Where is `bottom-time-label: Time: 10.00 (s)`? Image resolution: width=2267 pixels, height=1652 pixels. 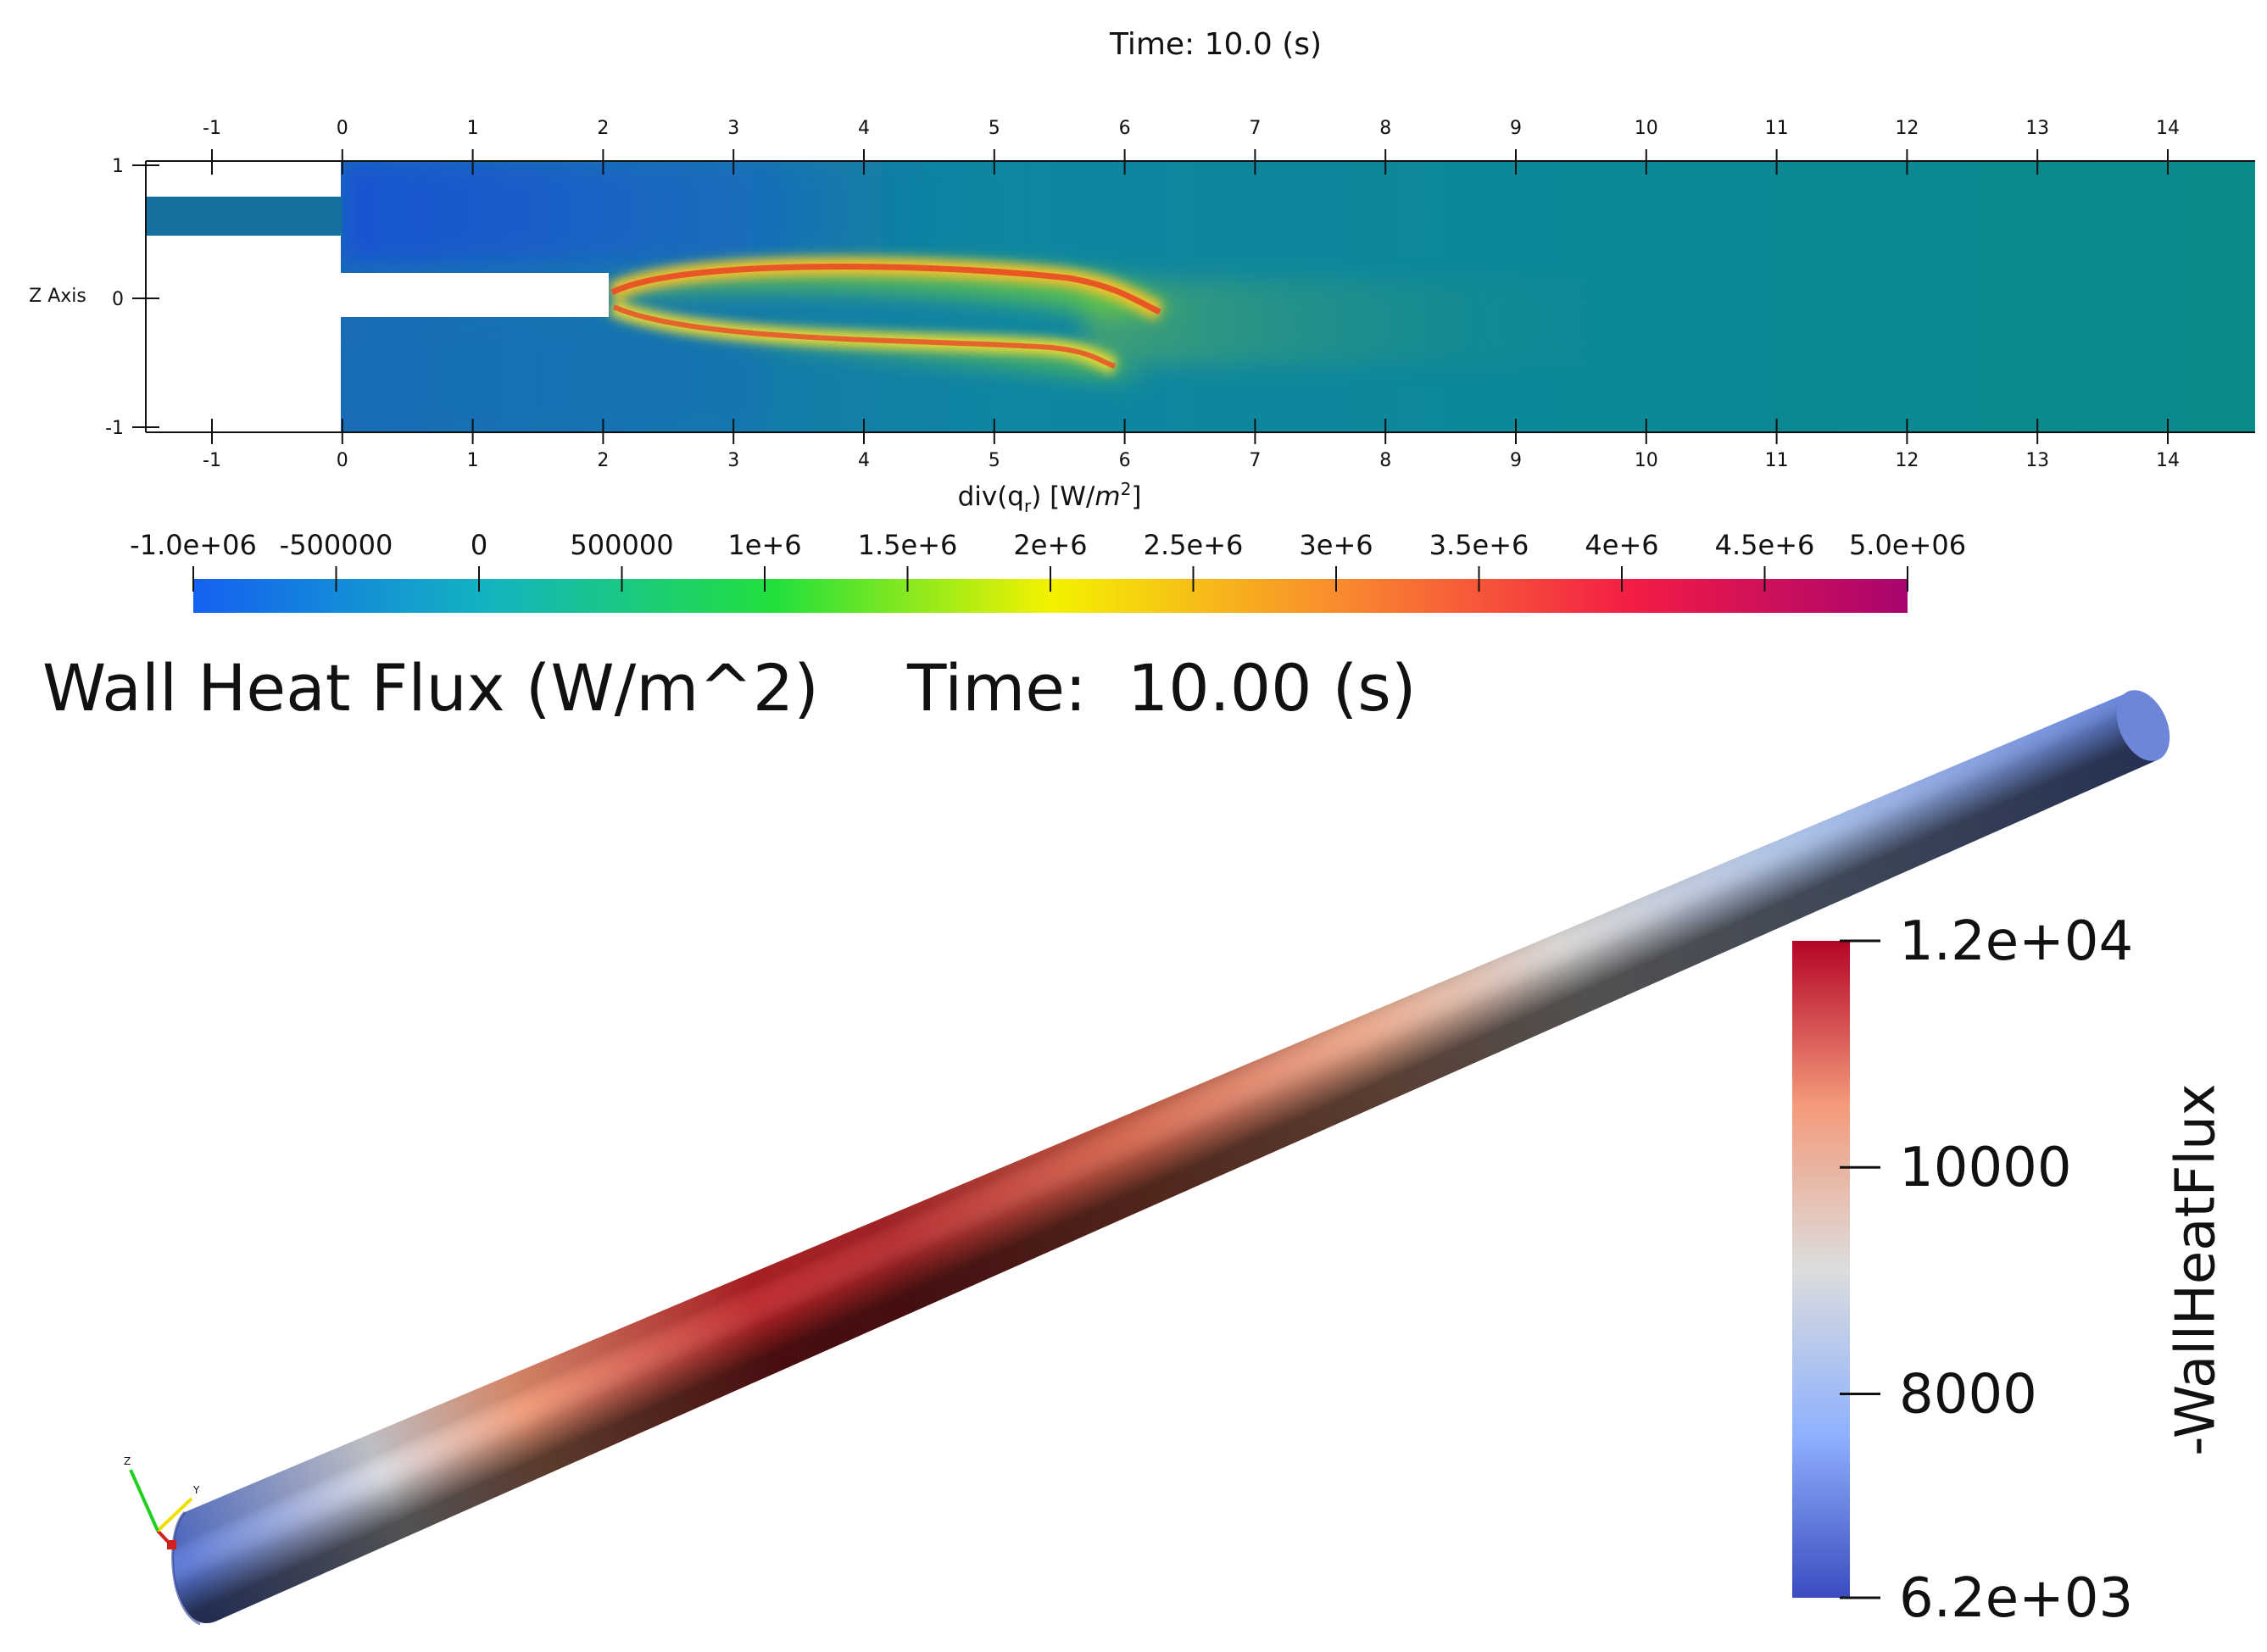 bottom-time-label: Time: 10.00 (s) is located at coordinates (1161, 688).